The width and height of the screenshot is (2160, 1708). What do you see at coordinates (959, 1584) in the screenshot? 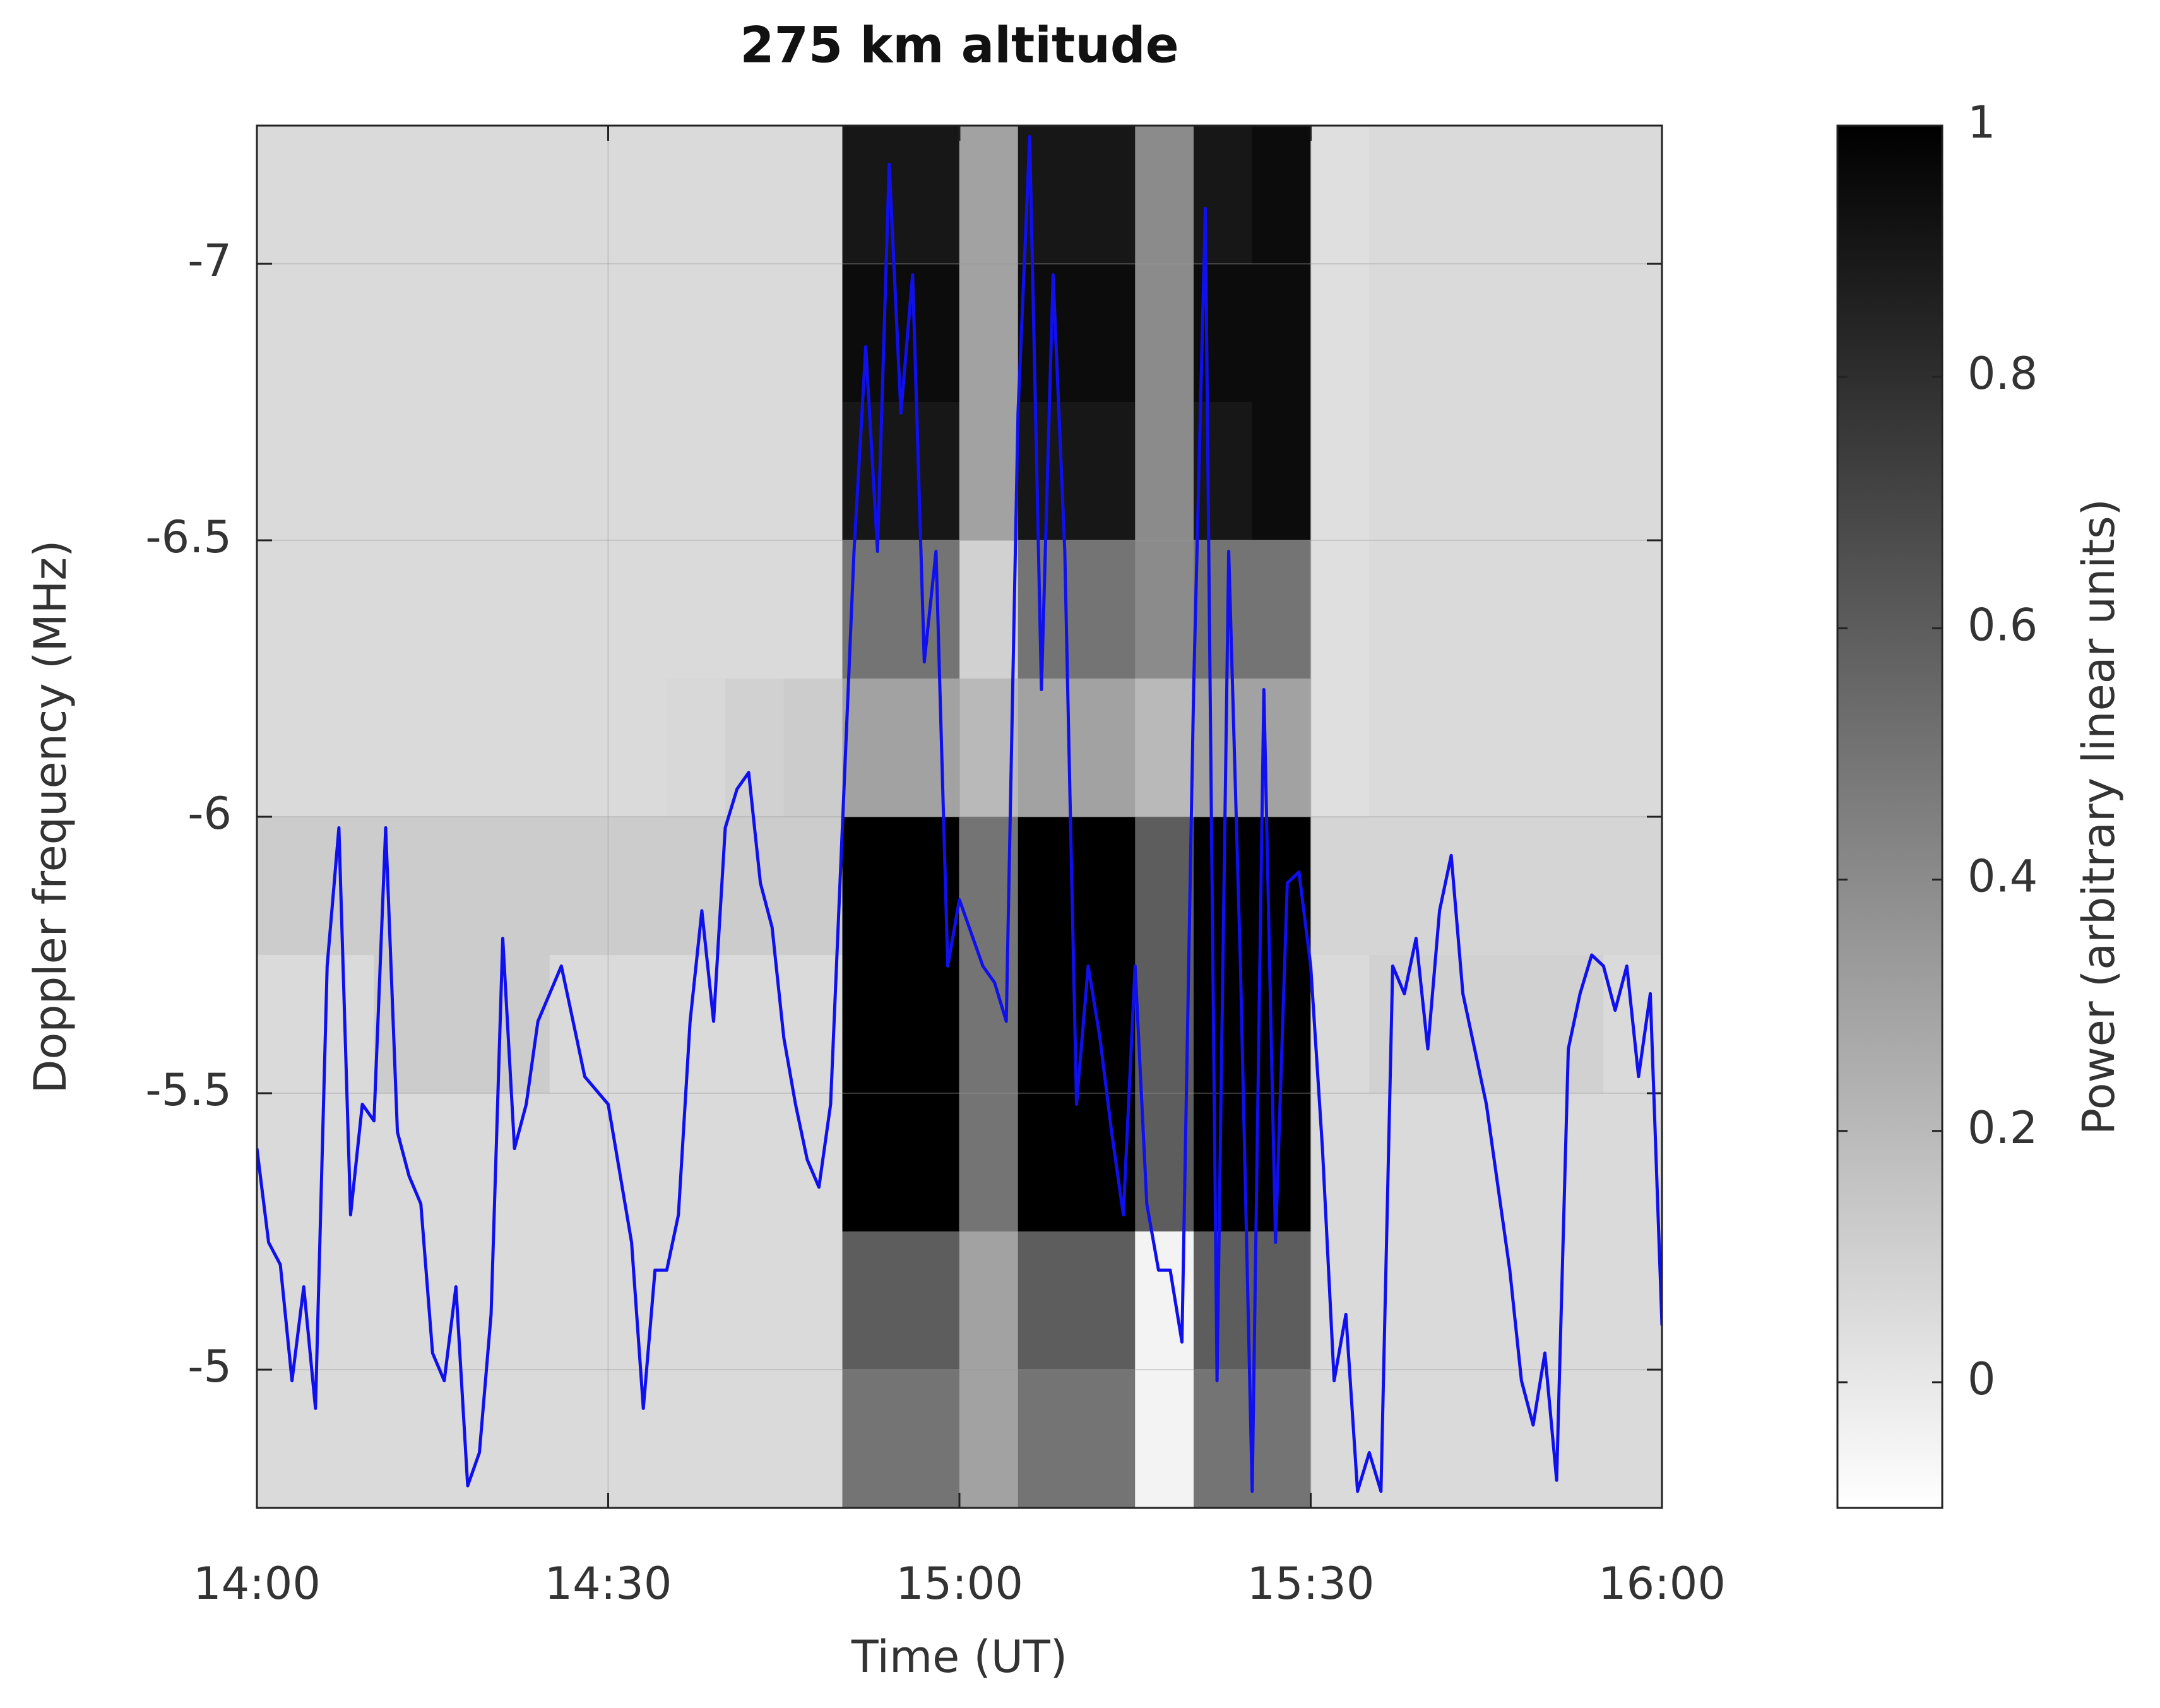
I see `x-tick-label: 15:00` at bounding box center [959, 1584].